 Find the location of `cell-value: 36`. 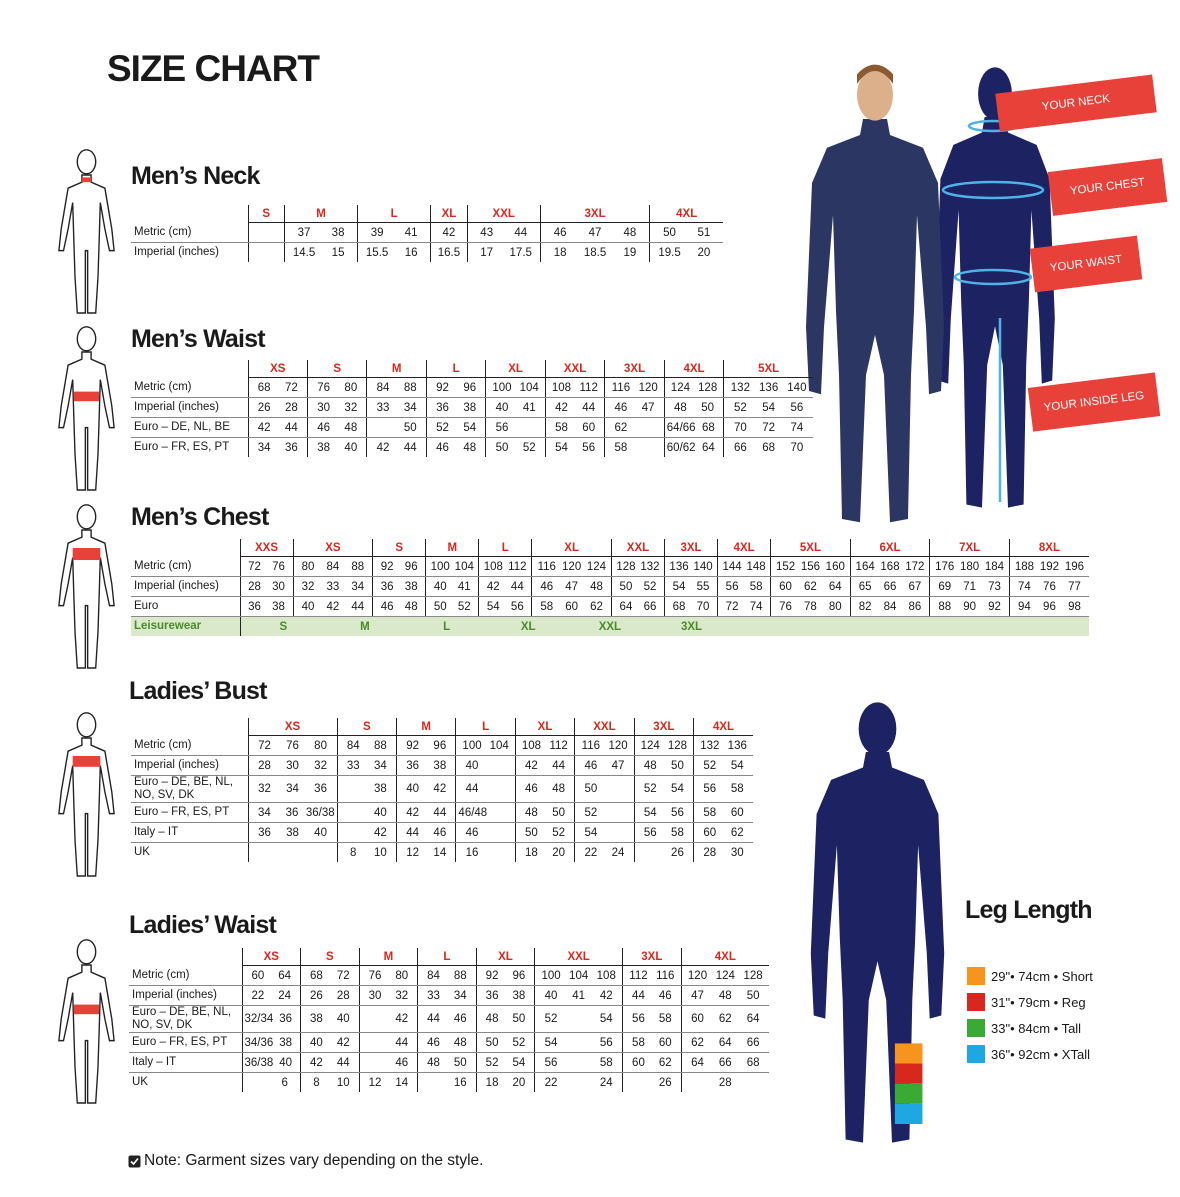

cell-value: 36 is located at coordinates (413, 765).